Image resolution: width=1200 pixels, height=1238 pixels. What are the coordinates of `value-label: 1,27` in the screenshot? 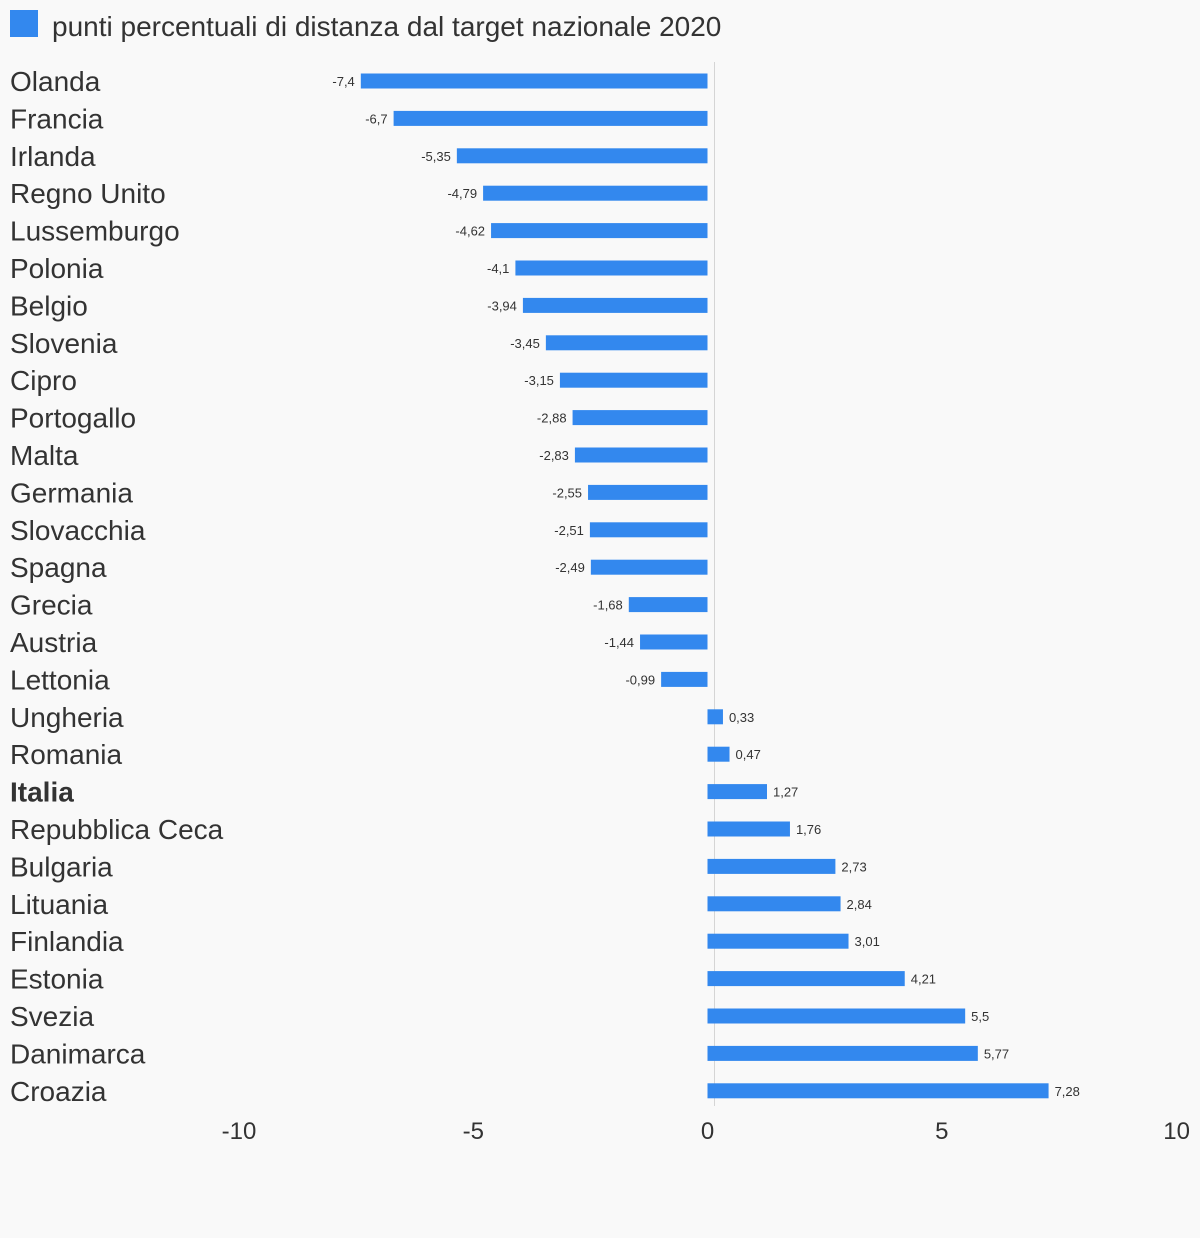 It's located at (785, 792).